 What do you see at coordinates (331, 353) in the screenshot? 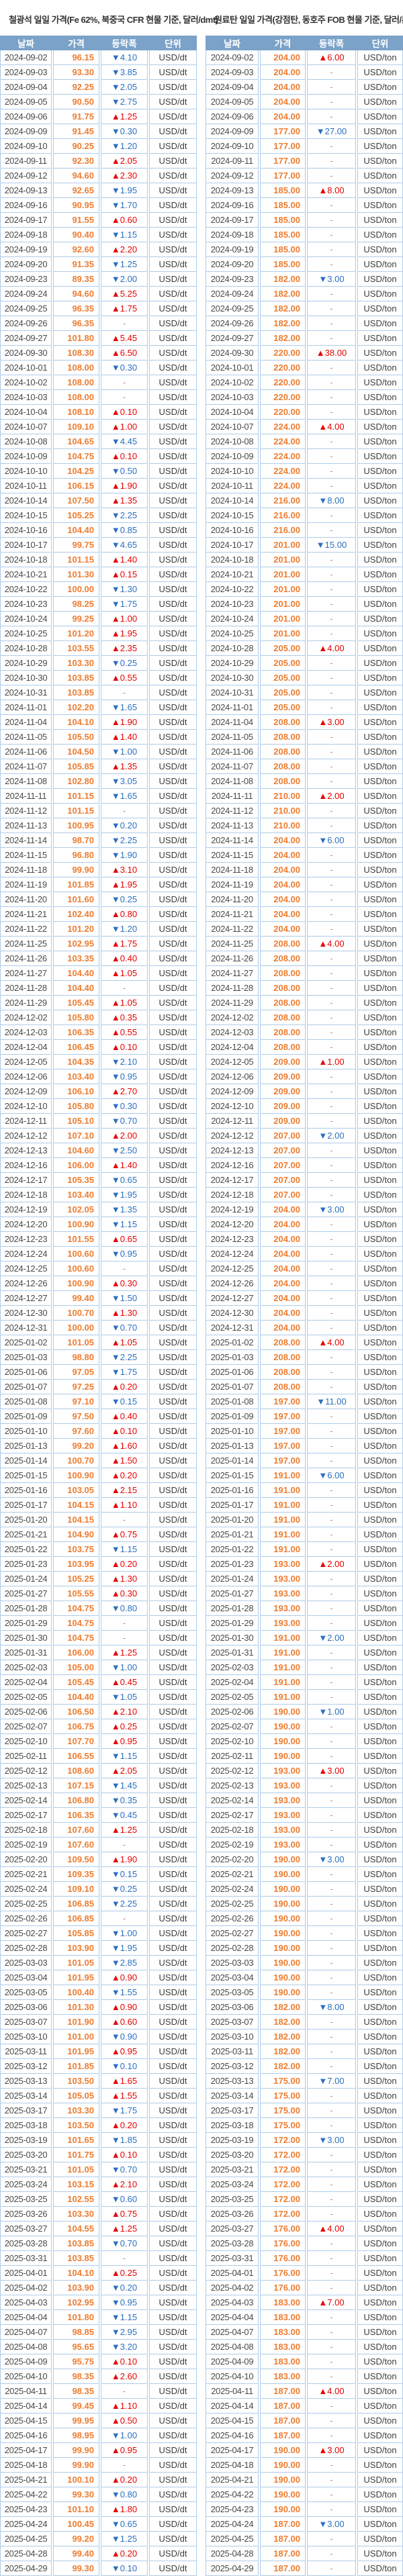
I see `change-cell: ▲38.00` at bounding box center [331, 353].